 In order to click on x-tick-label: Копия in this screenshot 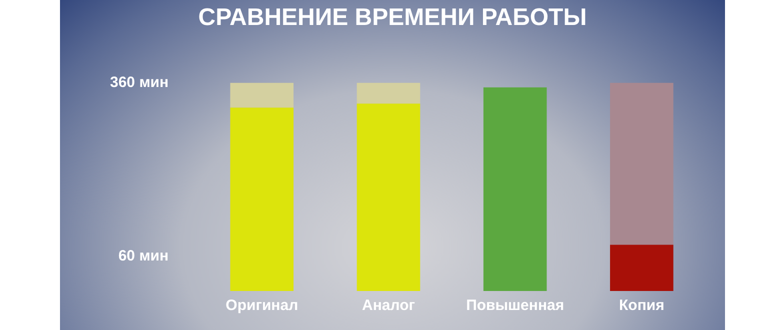, I will do `click(641, 305)`.